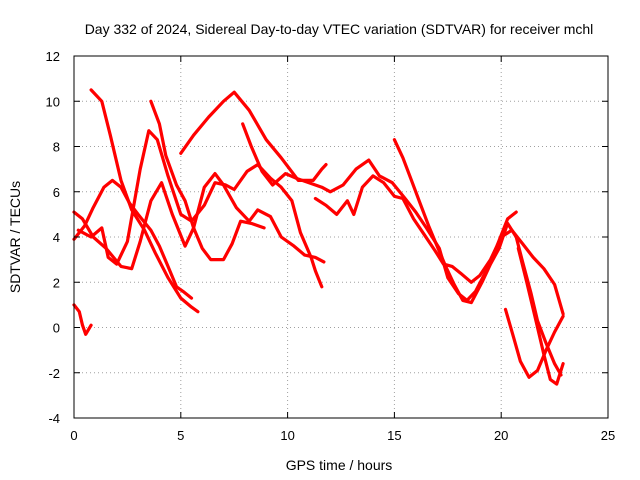 The width and height of the screenshot is (640, 480). I want to click on y-tick-label: -2, so click(54, 373).